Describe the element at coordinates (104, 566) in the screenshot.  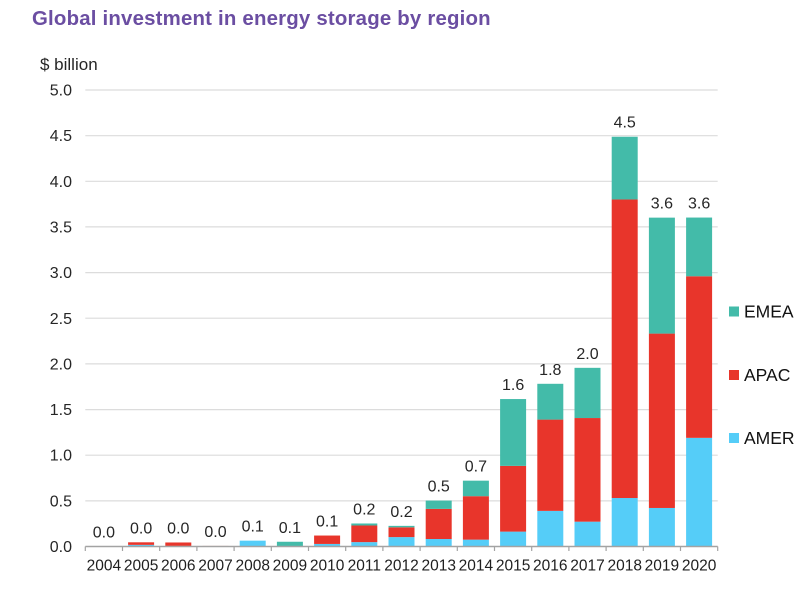
I see `svg-text: 2004` at that location.